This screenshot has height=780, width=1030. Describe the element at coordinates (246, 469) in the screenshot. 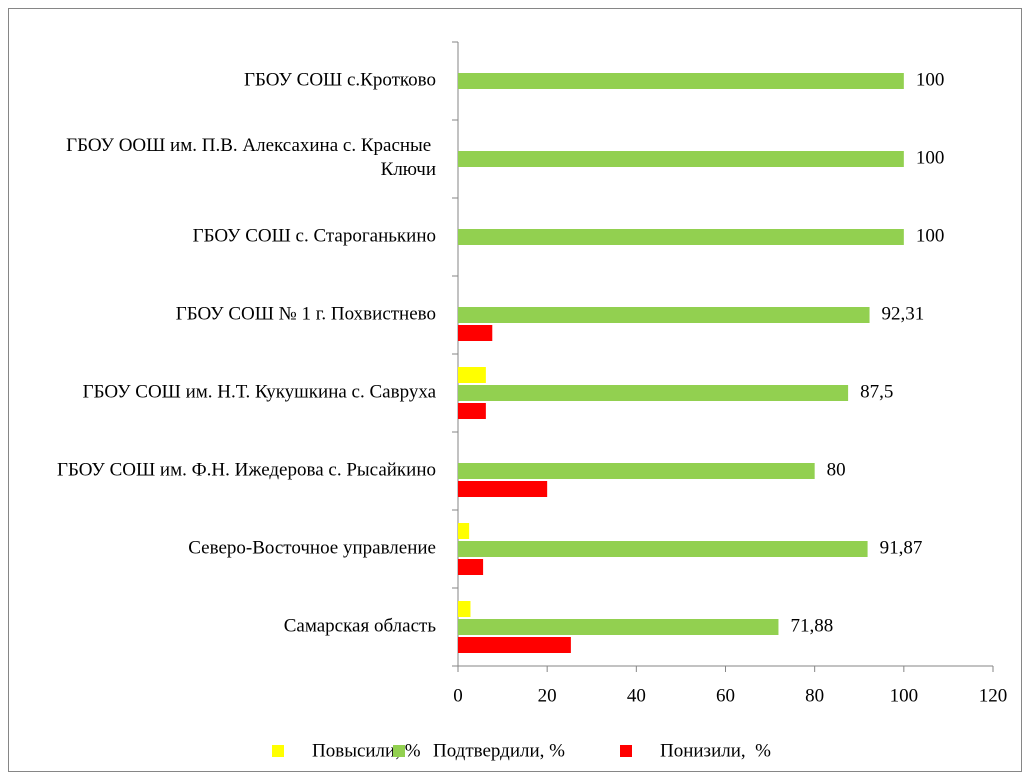

I see `y-tick-label: ГБОУ СОШ им. Ф.Н. Ижедерова с. Рысайкино` at that location.